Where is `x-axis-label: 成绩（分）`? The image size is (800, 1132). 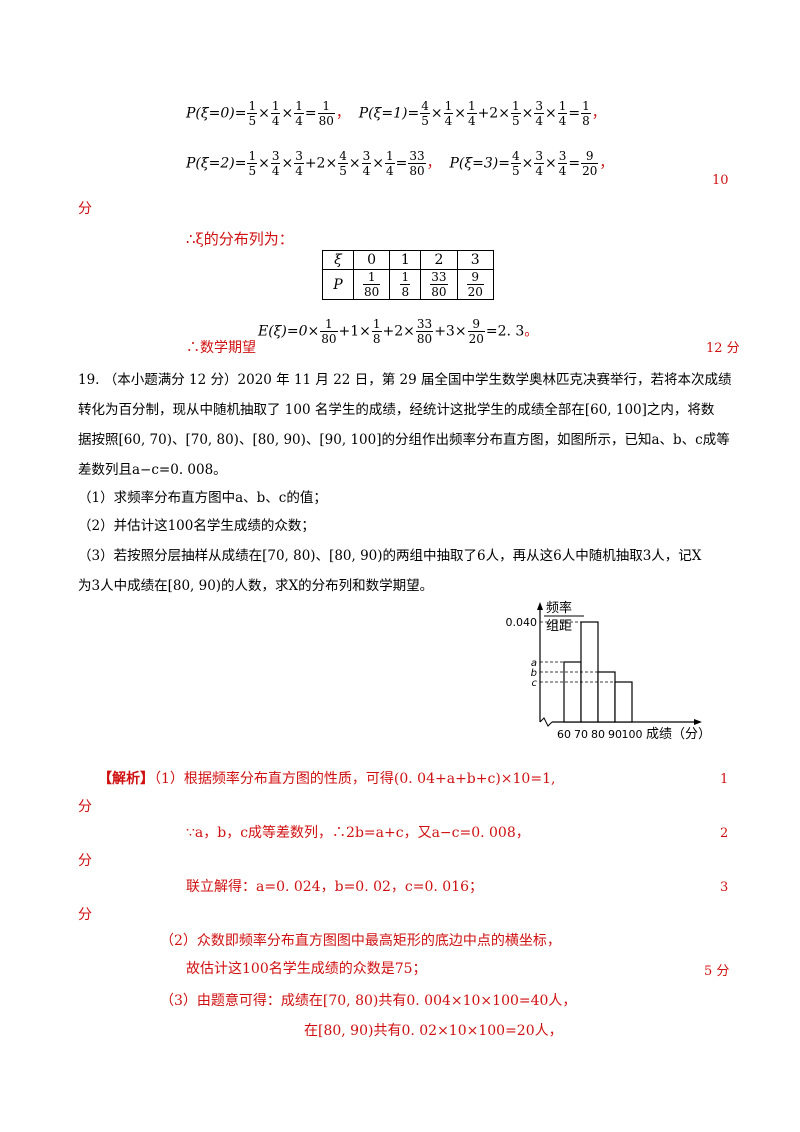 x-axis-label: 成绩（分） is located at coordinates (678, 734).